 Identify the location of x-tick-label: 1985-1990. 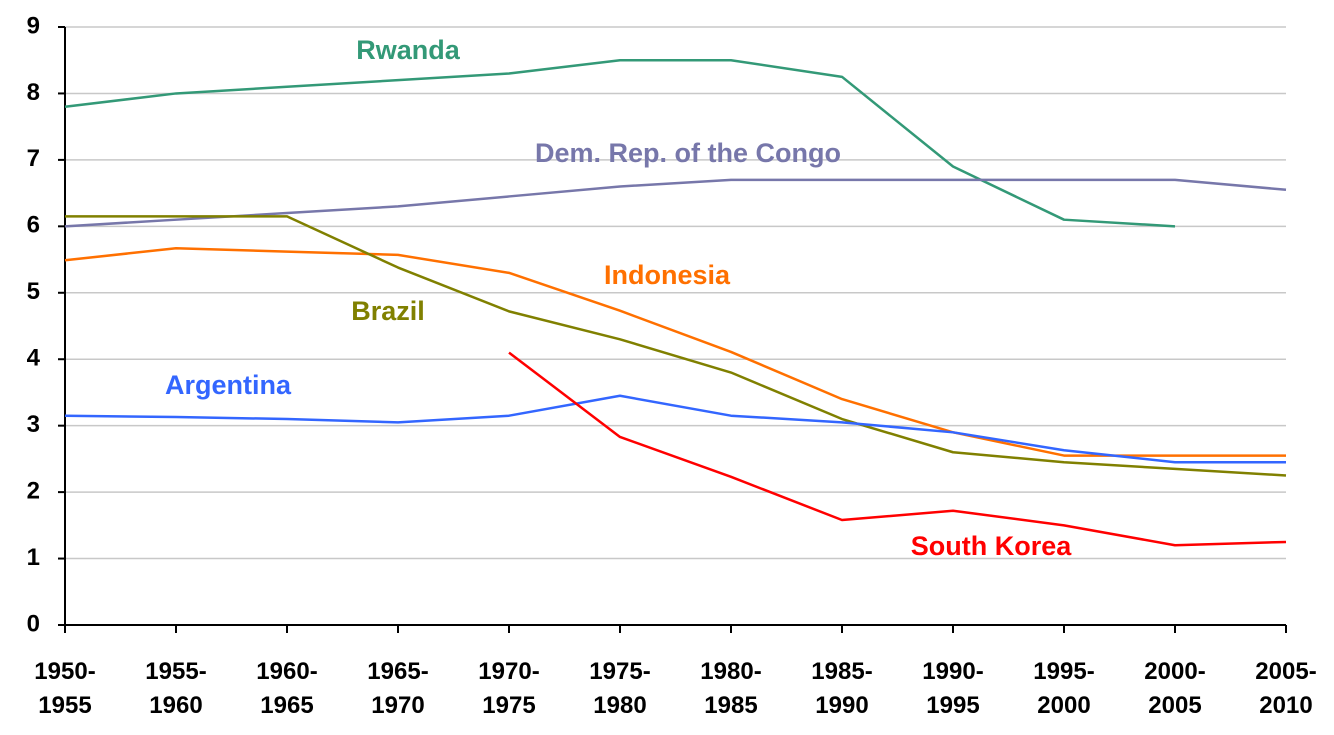
(842, 688).